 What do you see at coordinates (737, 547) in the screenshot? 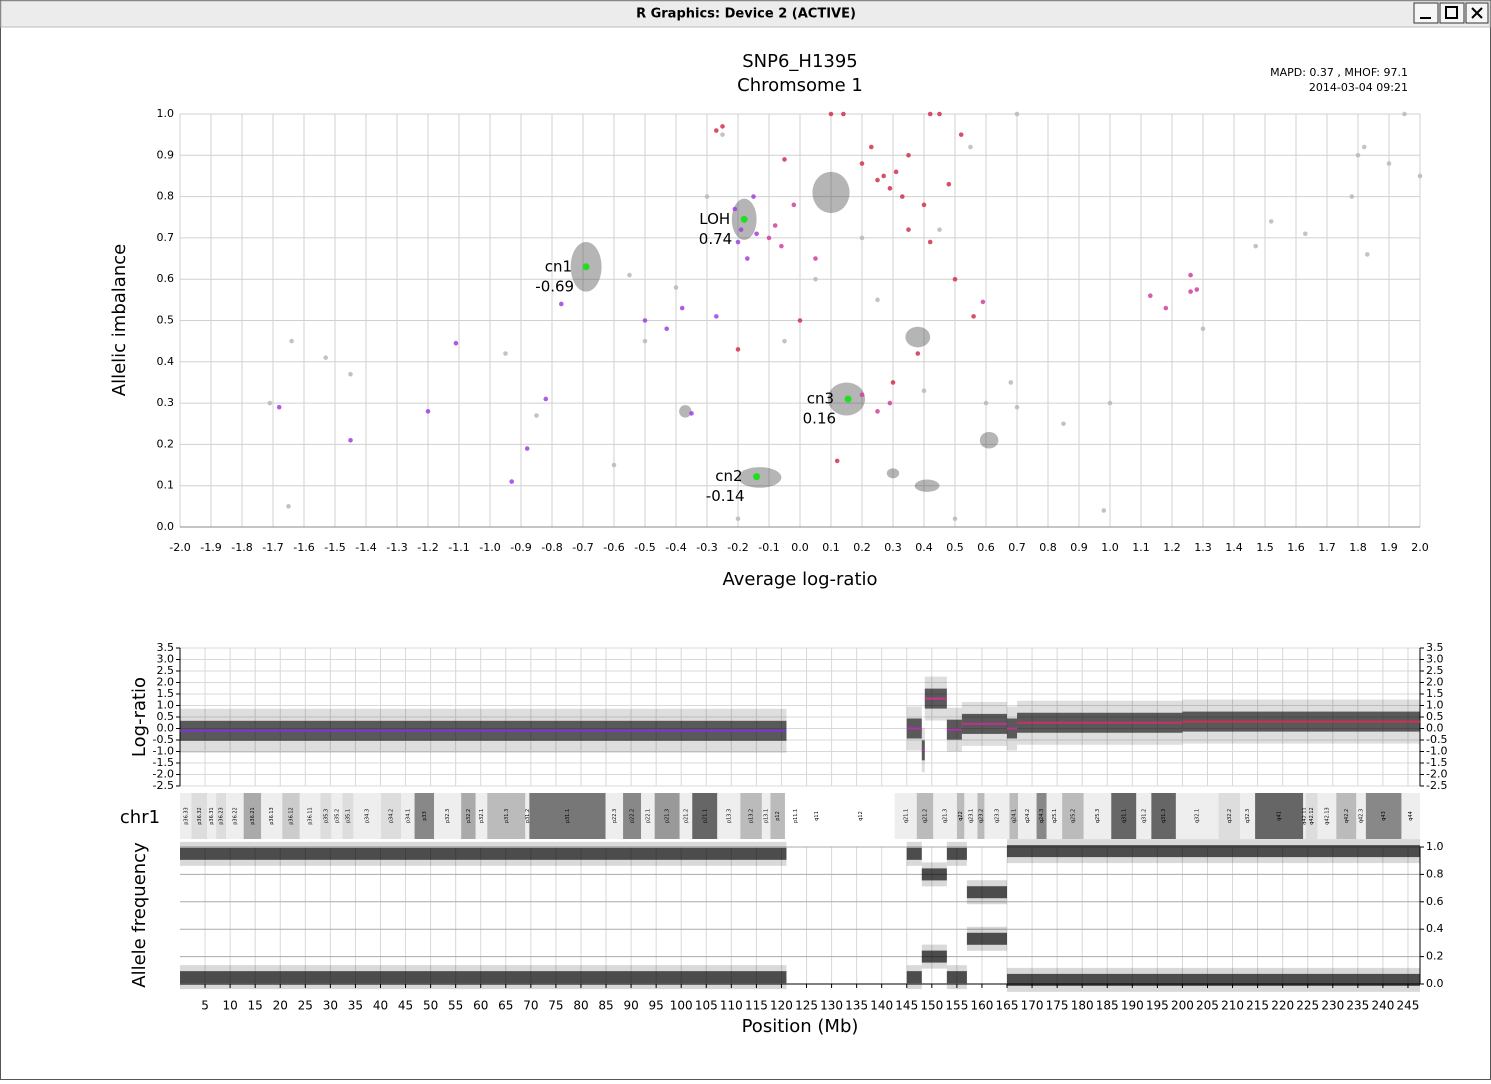
I see `x-tick-label: -0.2` at bounding box center [737, 547].